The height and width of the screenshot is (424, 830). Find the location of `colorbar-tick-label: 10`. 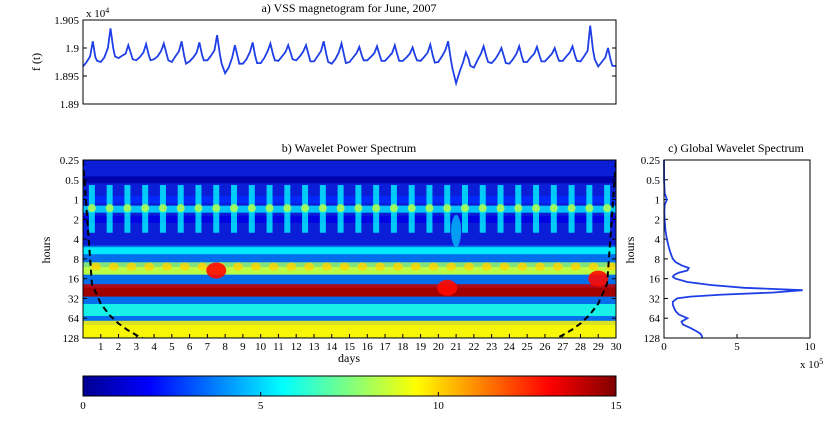

colorbar-tick-label: 10 is located at coordinates (439, 406).